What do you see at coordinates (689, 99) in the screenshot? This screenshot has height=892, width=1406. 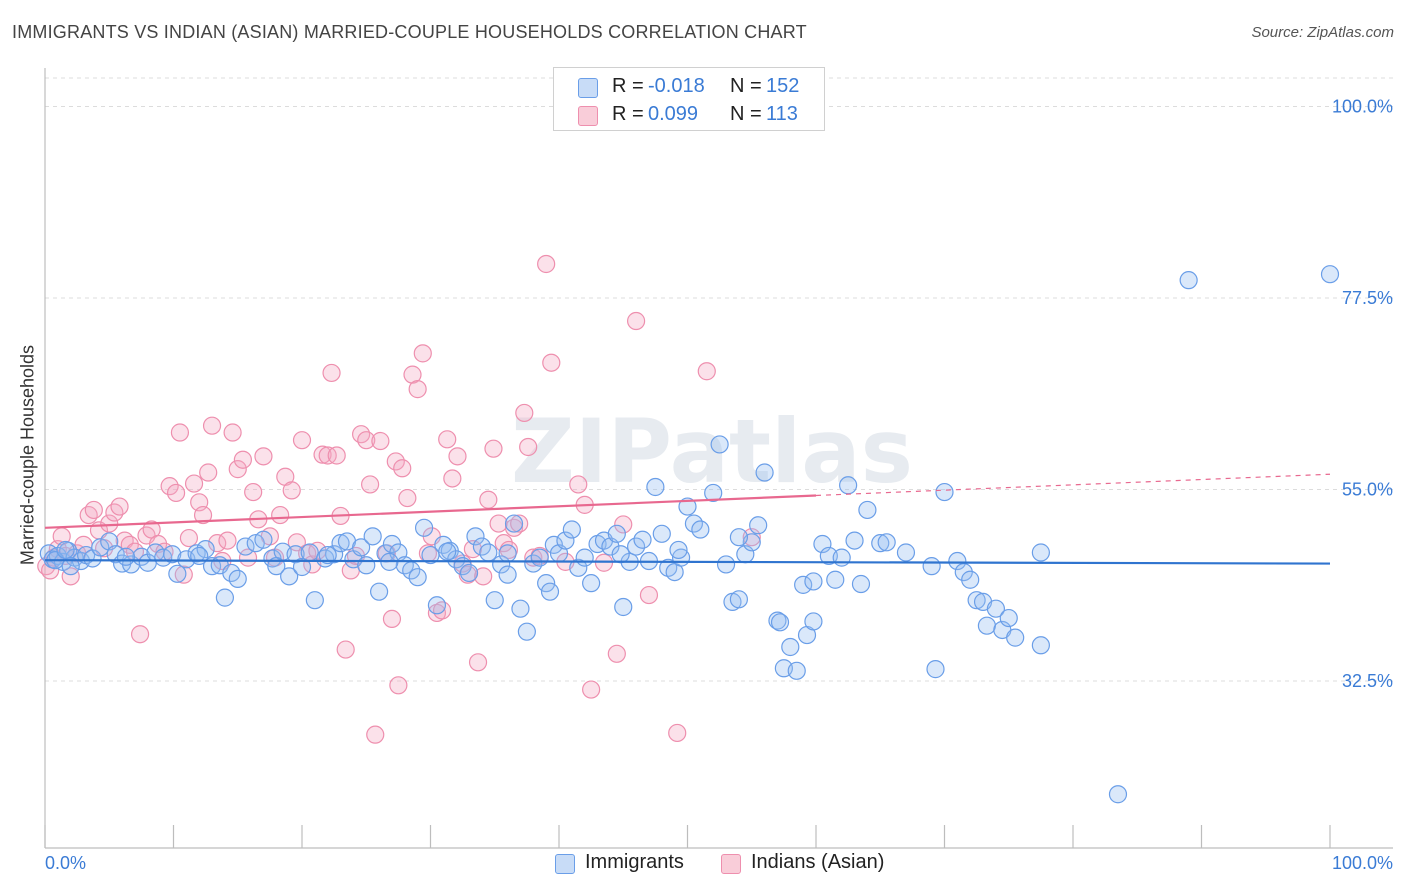 I see `stats-legend: R = -0.018 N = 152 R = 0.099 N = 113` at bounding box center [689, 99].